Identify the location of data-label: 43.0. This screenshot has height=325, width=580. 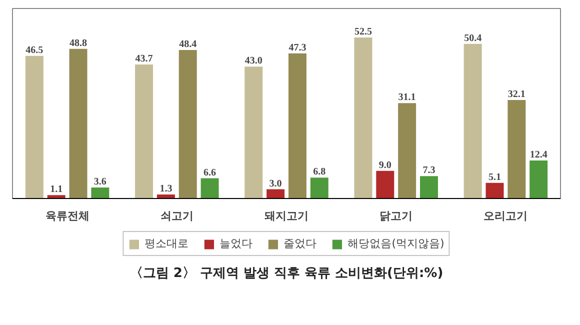
(253, 61).